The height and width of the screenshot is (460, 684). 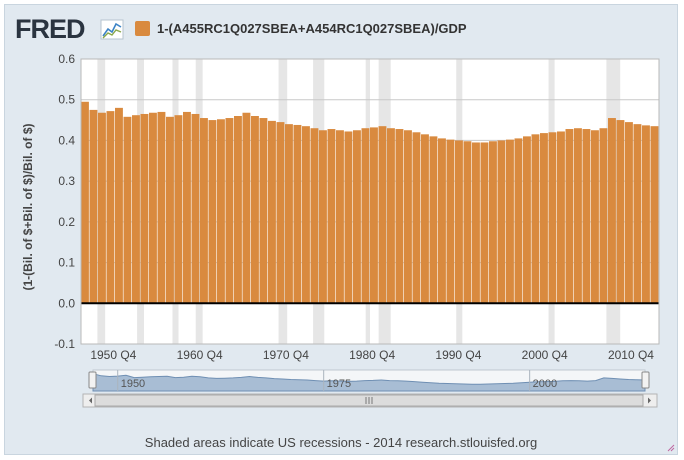 I want to click on y-tick-label: 0.1, so click(x=66, y=263).